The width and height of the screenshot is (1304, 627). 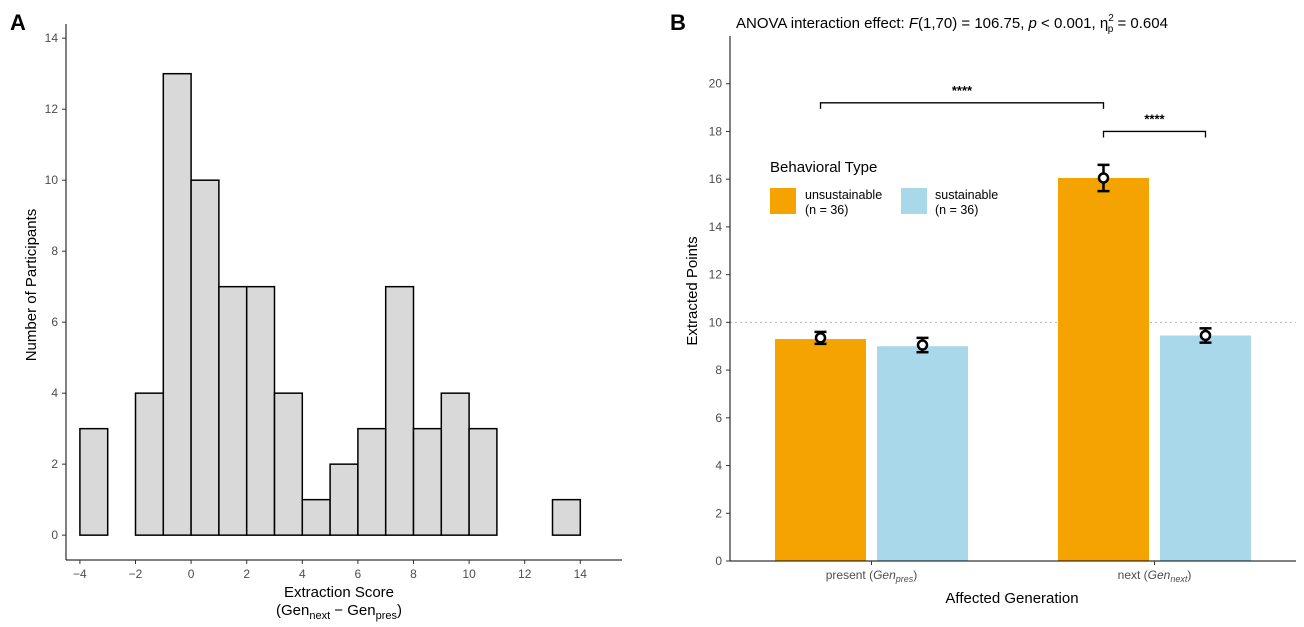 I want to click on xlabel-close-paren: ), so click(x=399, y=610).